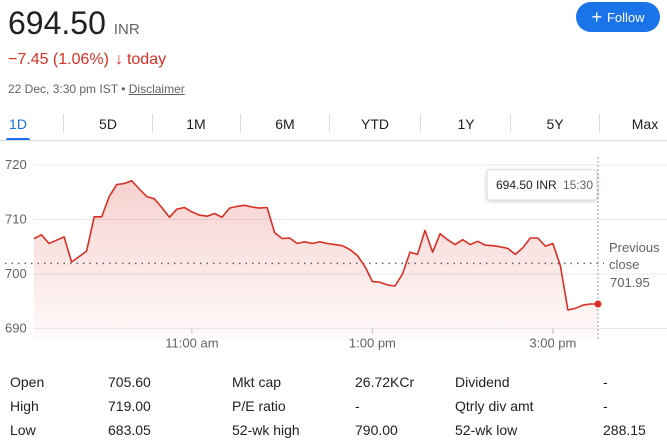 The height and width of the screenshot is (447, 667). What do you see at coordinates (624, 430) in the screenshot?
I see `stat-value: 288.15` at bounding box center [624, 430].